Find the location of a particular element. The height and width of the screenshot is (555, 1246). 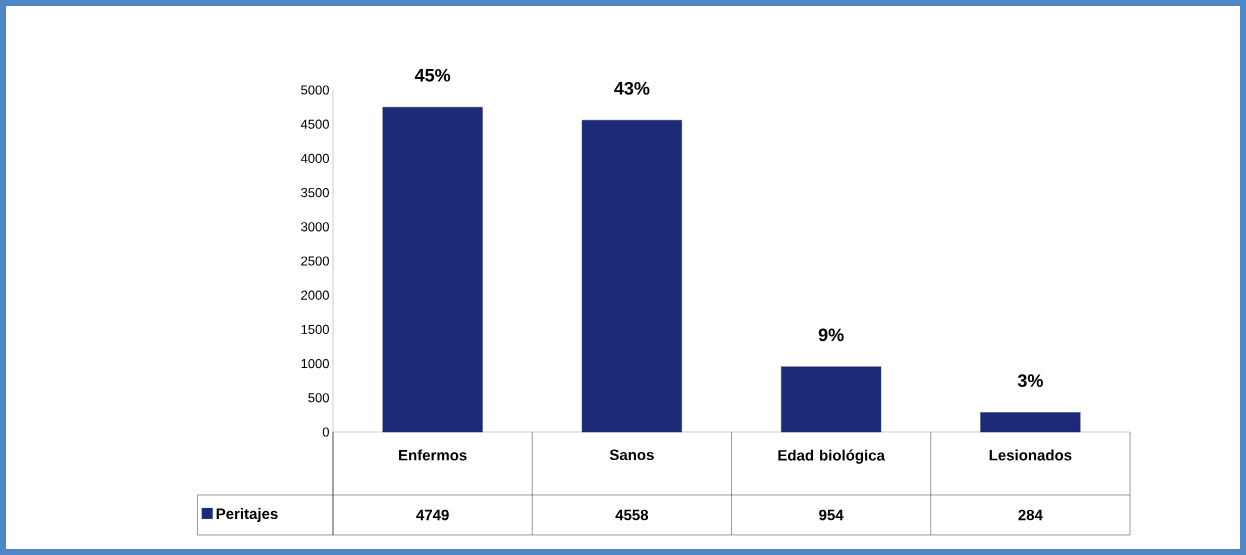

x-tick-label: Edad biológica is located at coordinates (831, 456).